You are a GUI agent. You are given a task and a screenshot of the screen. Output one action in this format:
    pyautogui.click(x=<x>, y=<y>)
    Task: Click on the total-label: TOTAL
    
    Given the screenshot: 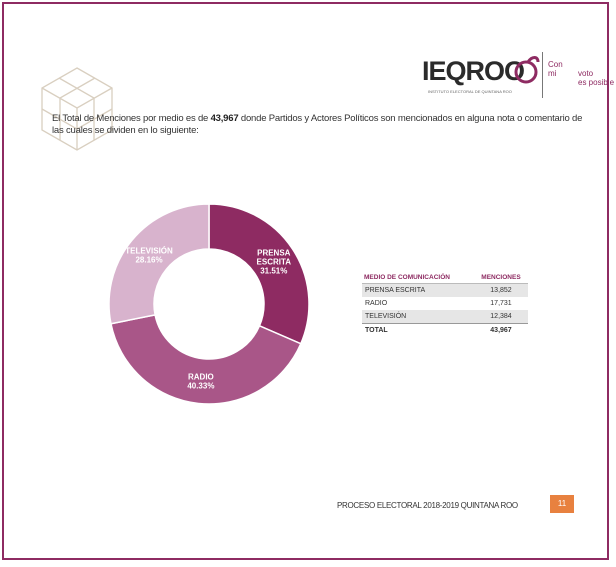 What is the action you would take?
    pyautogui.click(x=418, y=330)
    